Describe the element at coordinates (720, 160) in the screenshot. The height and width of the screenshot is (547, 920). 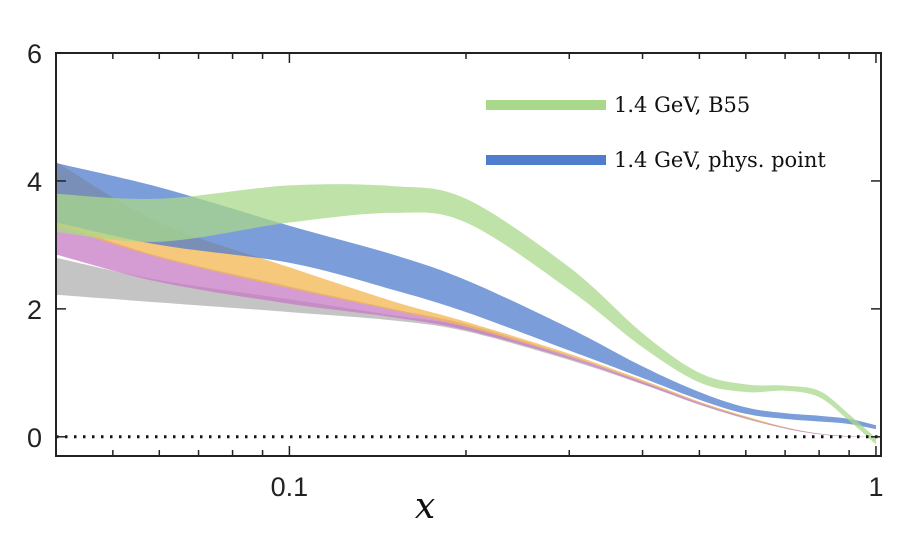
I see `legend-label: 1.4 GeV, phys. point` at that location.